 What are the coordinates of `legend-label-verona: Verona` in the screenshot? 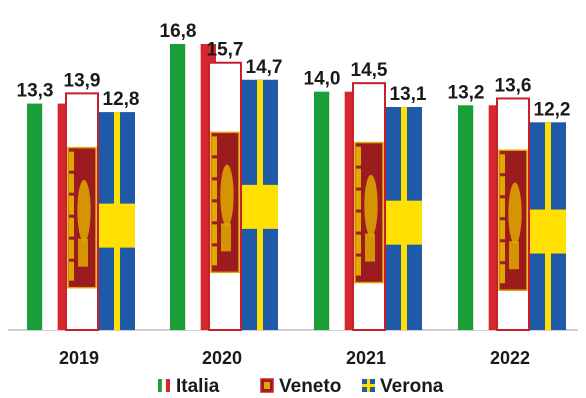 It's located at (412, 386).